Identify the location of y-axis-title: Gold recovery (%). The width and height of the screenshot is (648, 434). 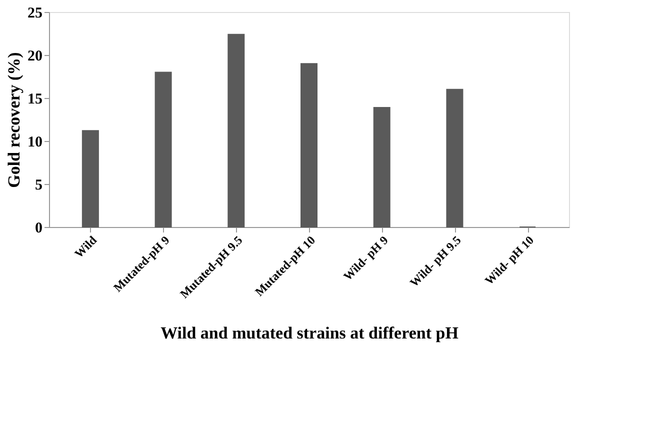
(14, 120).